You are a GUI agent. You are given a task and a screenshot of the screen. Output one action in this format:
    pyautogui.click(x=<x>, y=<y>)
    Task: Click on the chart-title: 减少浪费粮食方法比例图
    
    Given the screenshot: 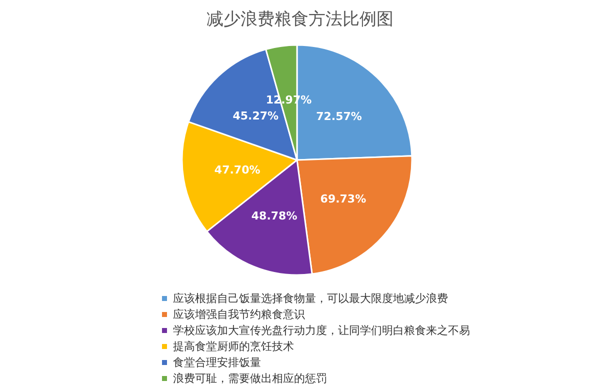 What is the action you would take?
    pyautogui.click(x=300, y=20)
    